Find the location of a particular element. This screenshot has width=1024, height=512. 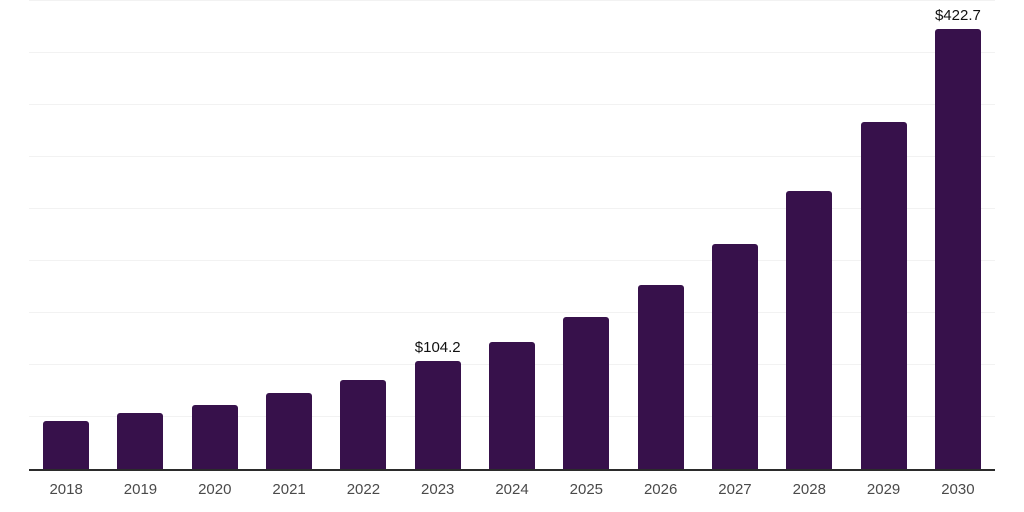

bar-slot: $104.2 is located at coordinates (438, 404).